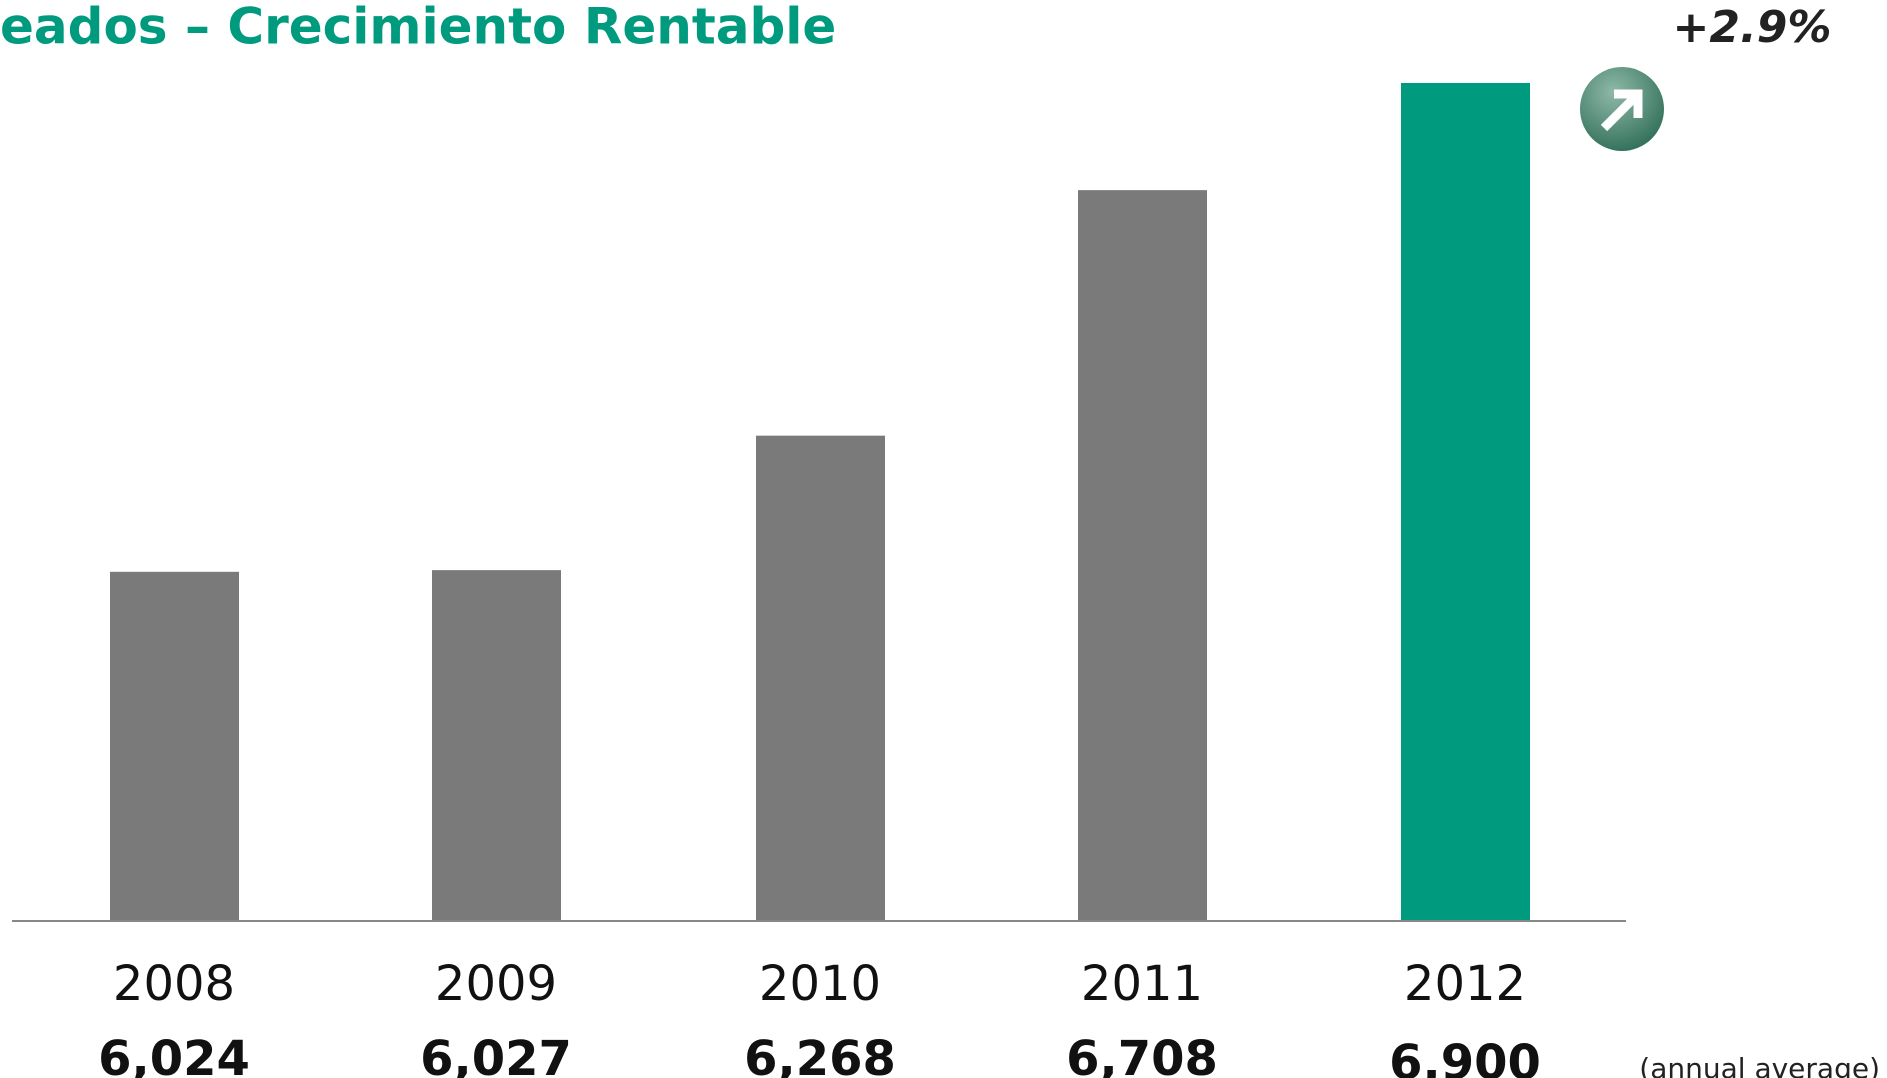  What do you see at coordinates (820, 984) in the screenshot?
I see `x-tick-label: 2010` at bounding box center [820, 984].